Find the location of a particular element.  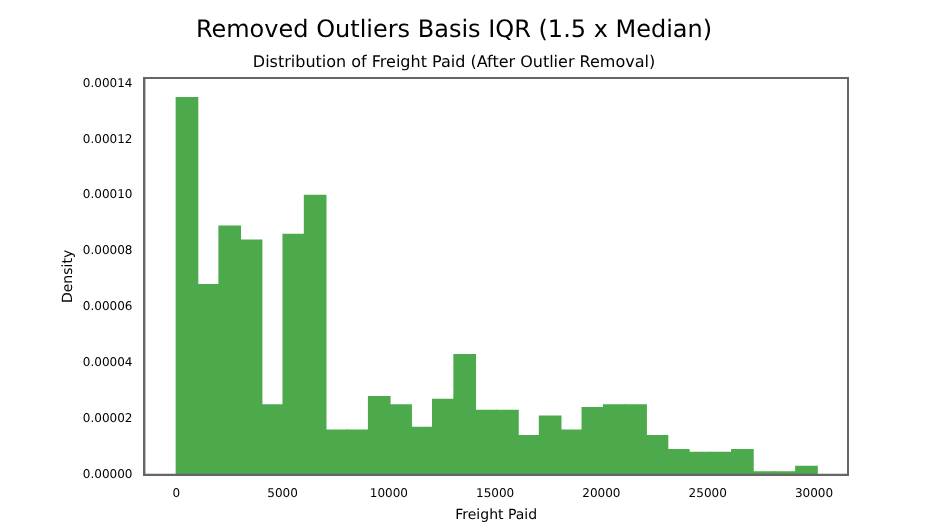

chart-subtitle: Distribution of Freight Paid (After Outlier Removal) is located at coordinates (454, 61).